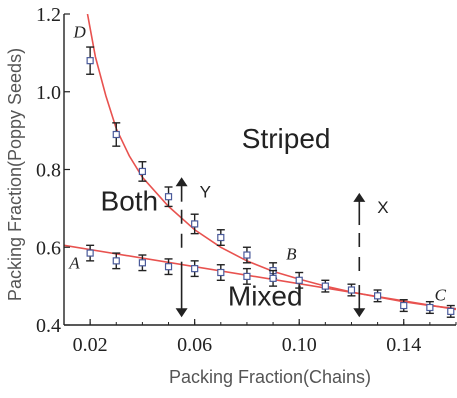  I want to click on y-tick-label: 1.2, so click(48, 15).